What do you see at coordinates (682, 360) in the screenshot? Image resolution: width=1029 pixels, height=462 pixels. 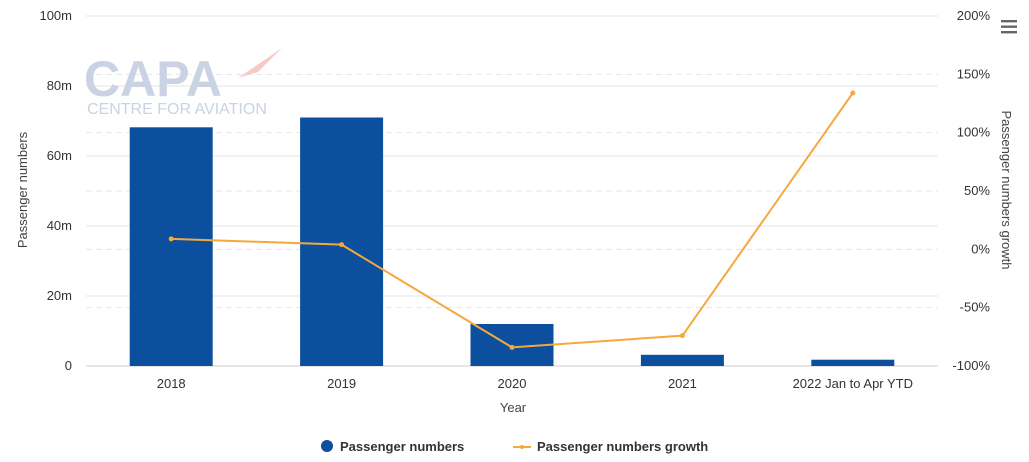 I see `bar-2021` at bounding box center [682, 360].